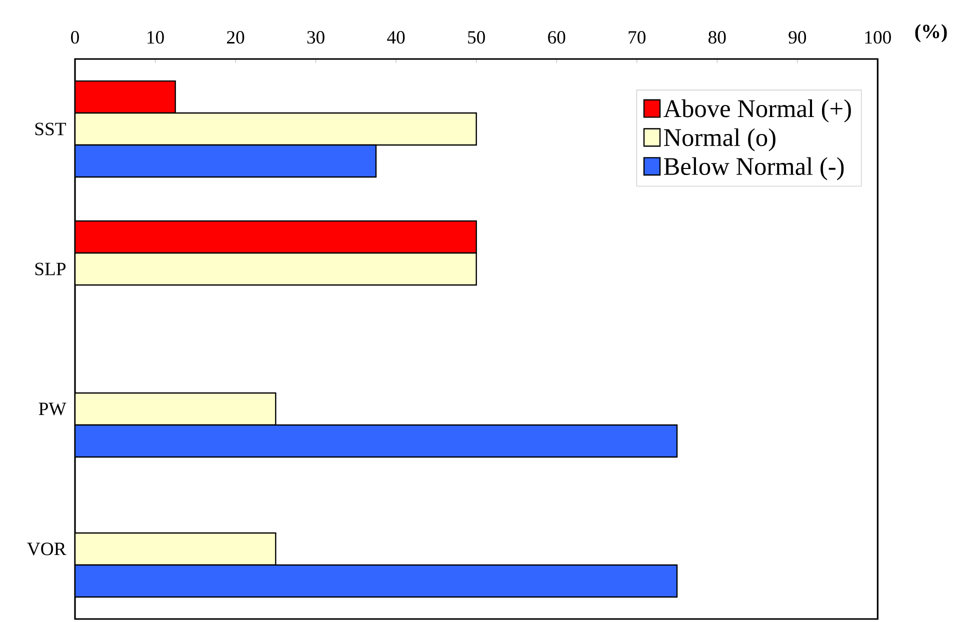 This screenshot has height=622, width=965. I want to click on x-tick-label: 30, so click(315, 37).